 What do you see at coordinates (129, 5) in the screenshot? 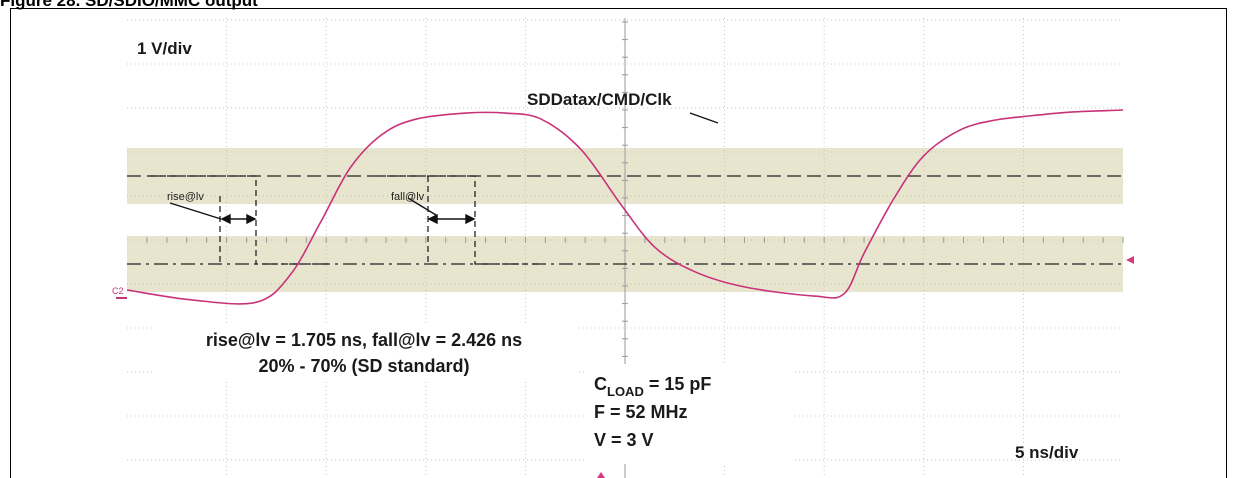
I see `figure-title: Figure 28. SD/SDIO/MMC output` at bounding box center [129, 5].